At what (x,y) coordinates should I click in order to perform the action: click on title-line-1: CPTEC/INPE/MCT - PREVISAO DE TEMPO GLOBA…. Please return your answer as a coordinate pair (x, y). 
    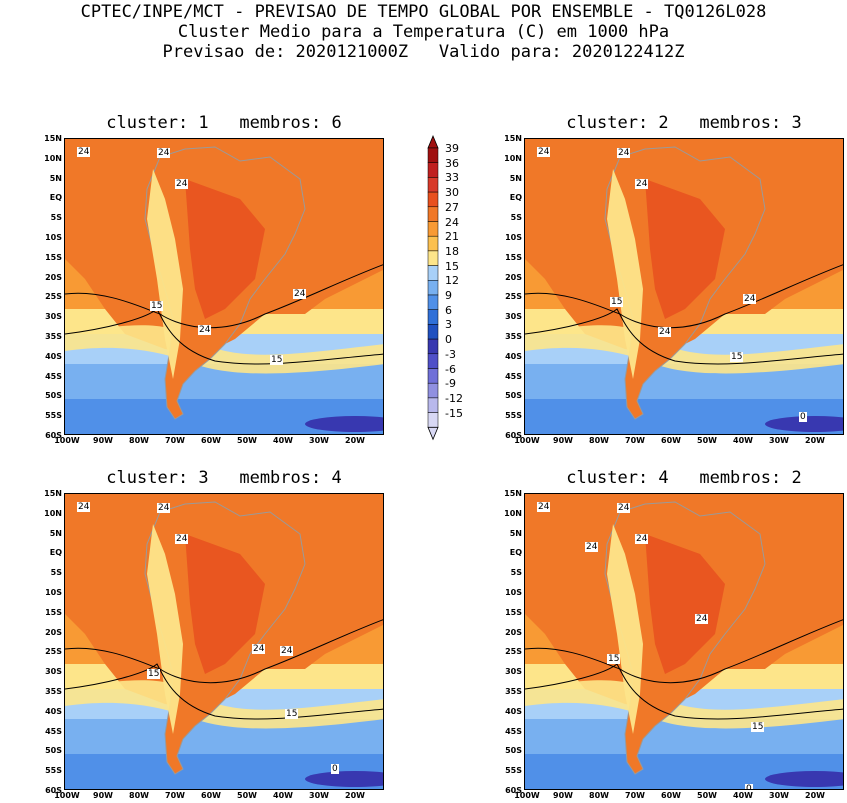
    Looking at the image, I should click on (423, 12).